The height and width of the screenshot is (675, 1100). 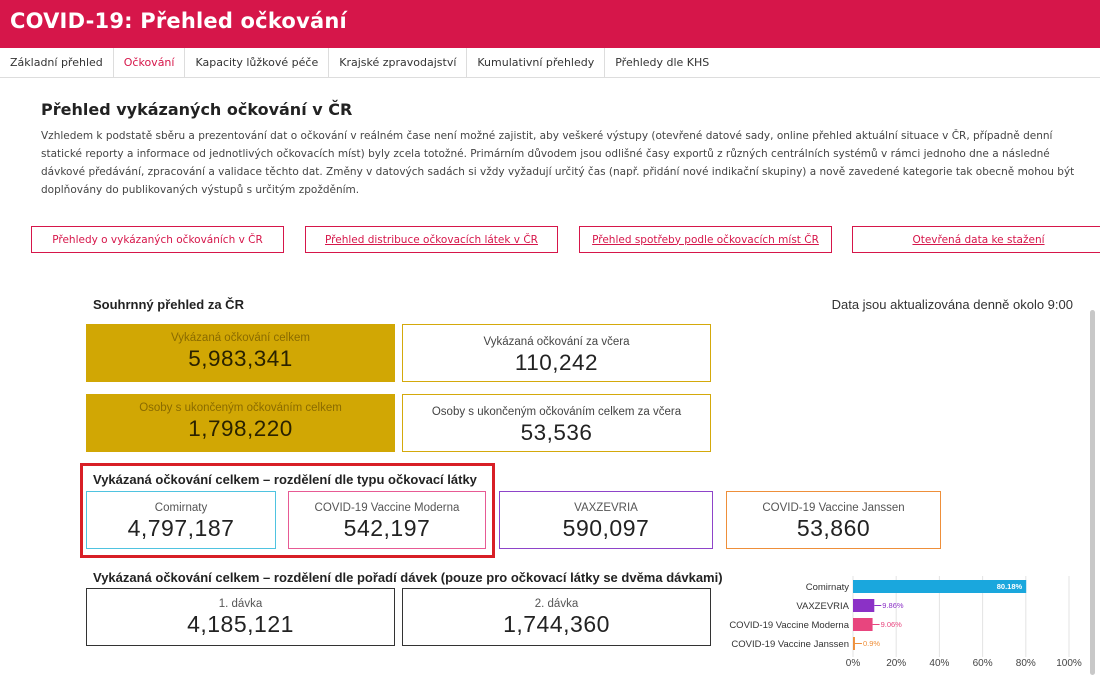 What do you see at coordinates (822, 606) in the screenshot?
I see `category-label: VAXZEVRIA` at bounding box center [822, 606].